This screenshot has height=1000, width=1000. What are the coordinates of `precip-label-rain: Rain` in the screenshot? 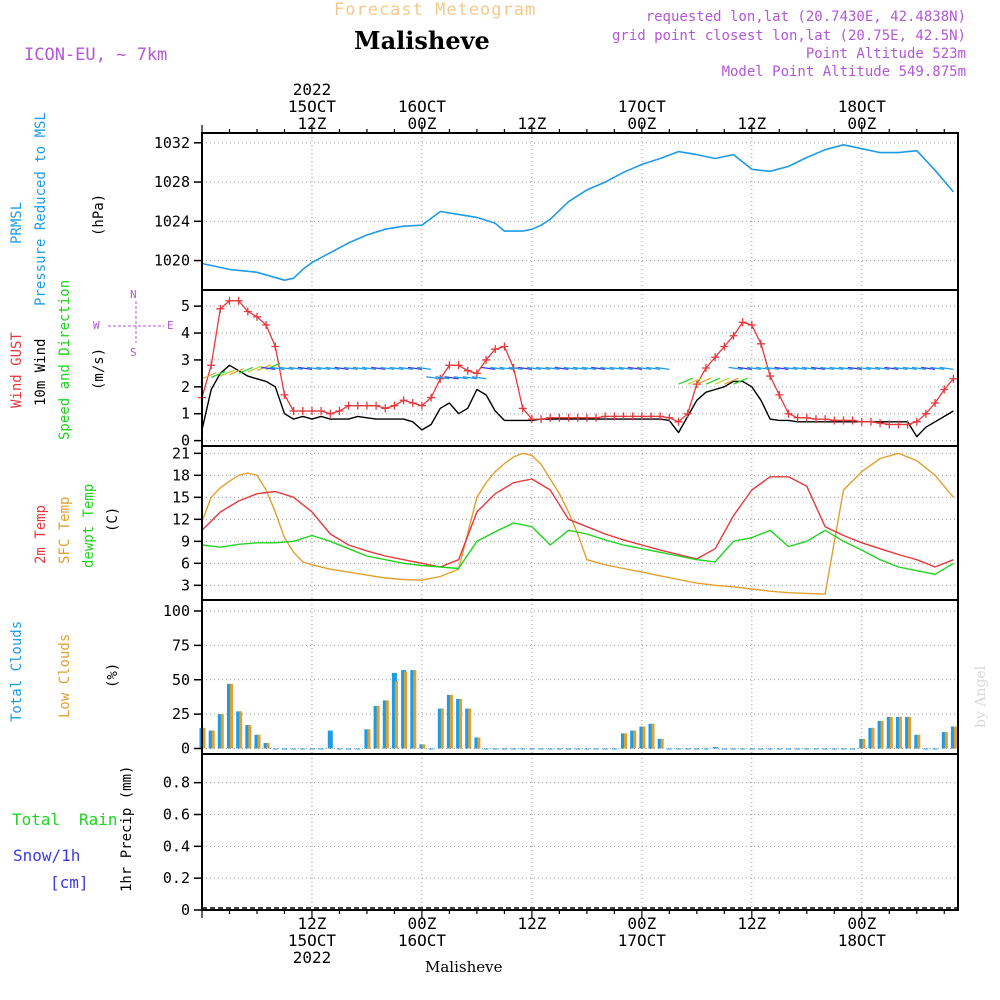 It's located at (98, 819).